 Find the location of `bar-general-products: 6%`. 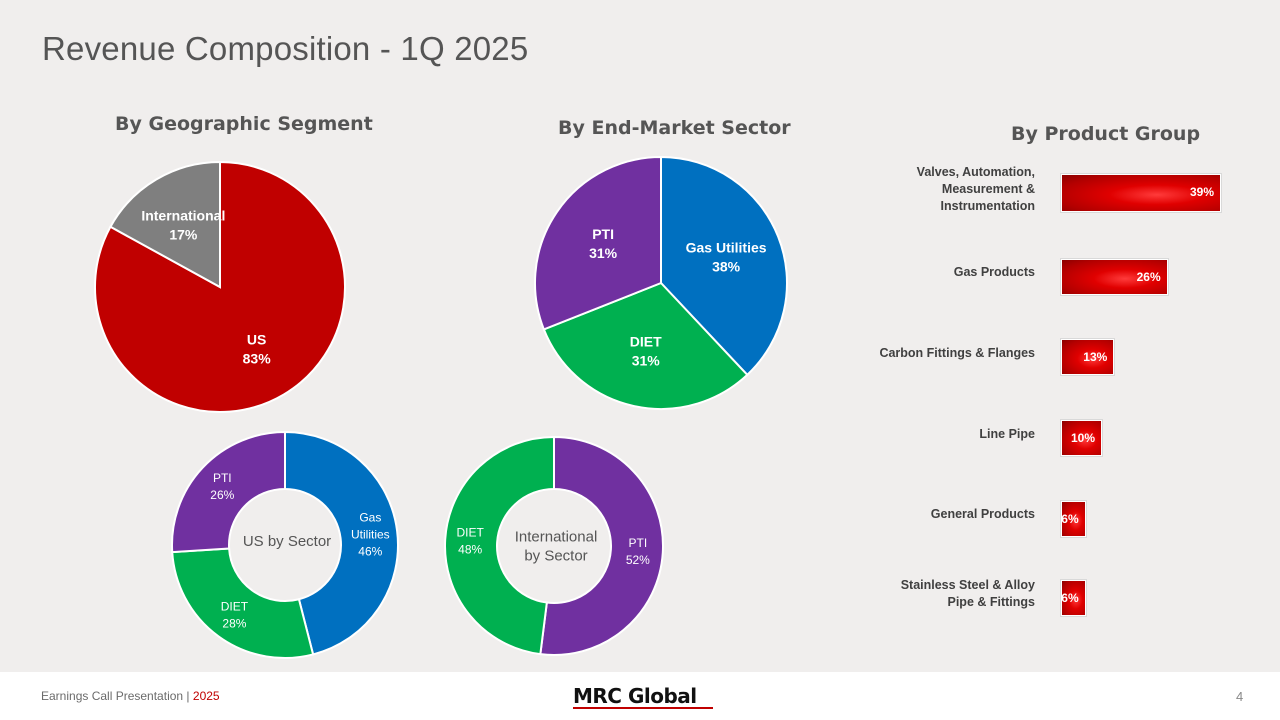

bar-general-products: 6% is located at coordinates (1073, 518).